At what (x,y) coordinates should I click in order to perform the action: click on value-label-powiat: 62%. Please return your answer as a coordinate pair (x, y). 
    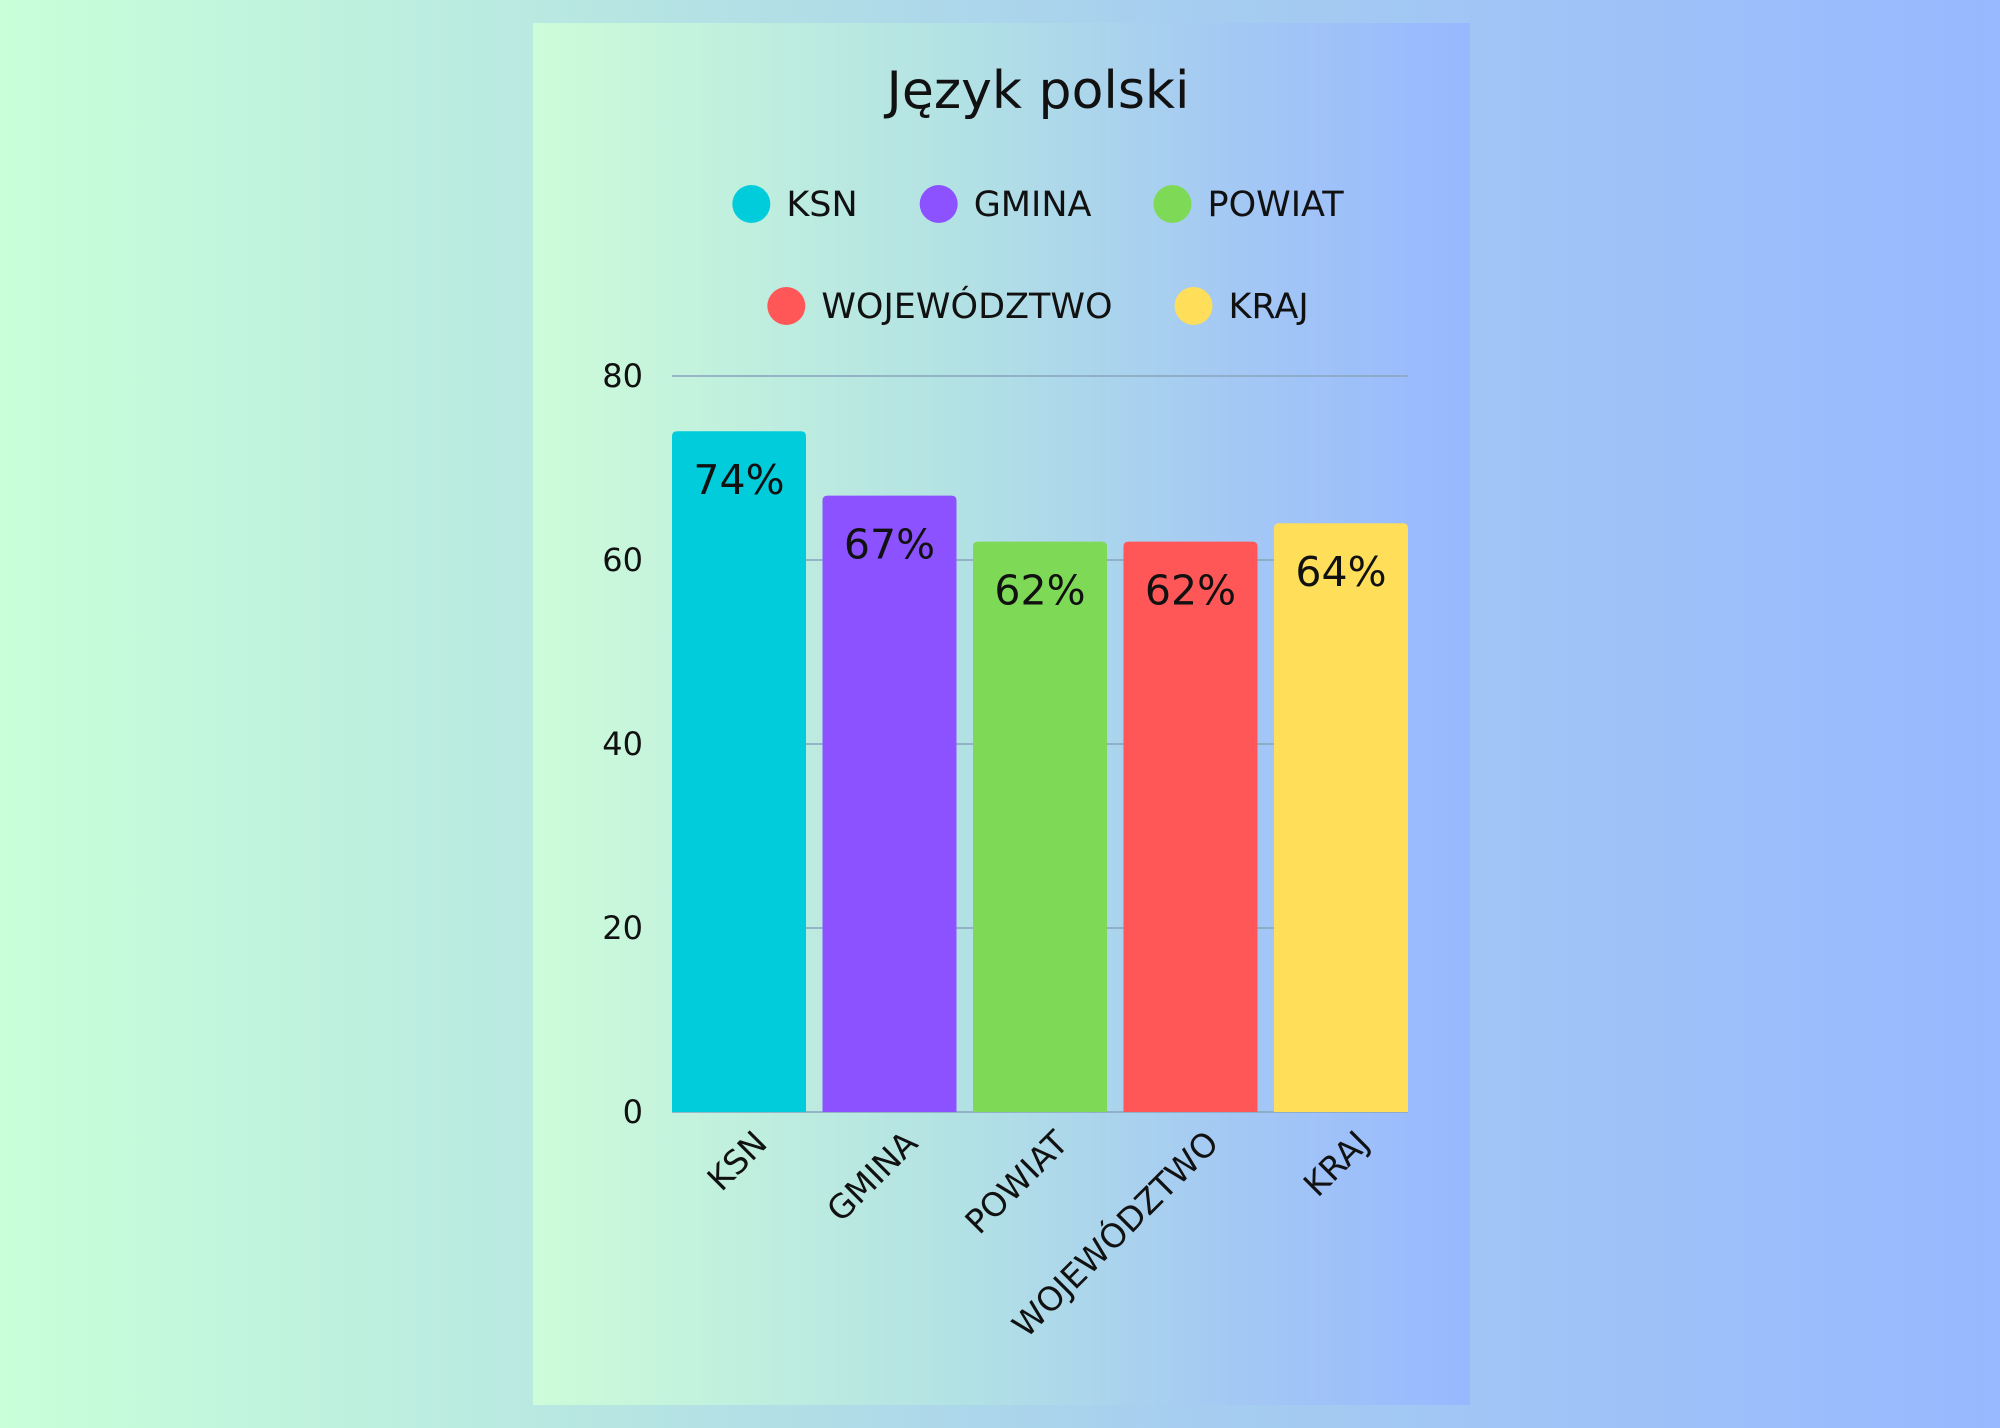
    Looking at the image, I should click on (1039, 591).